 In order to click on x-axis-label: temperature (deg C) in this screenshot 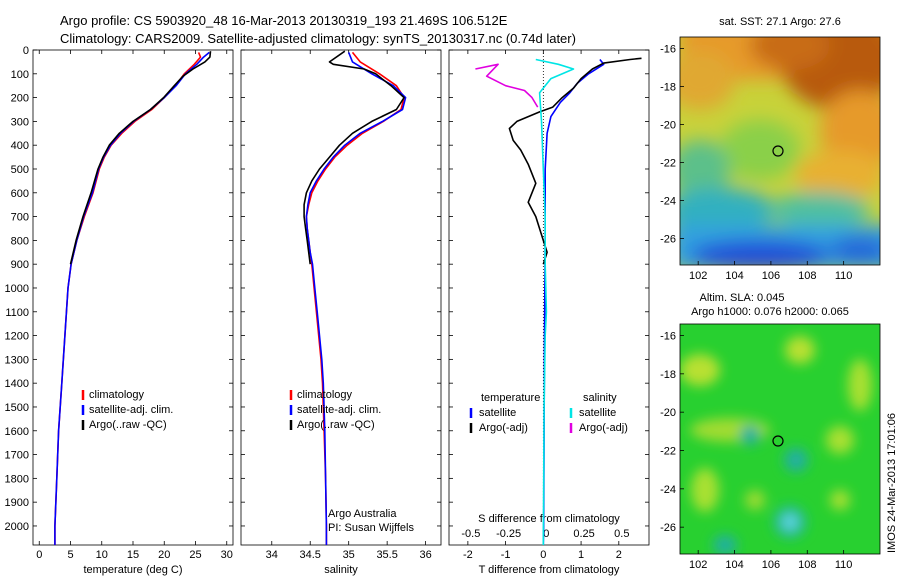, I will do `click(132, 570)`.